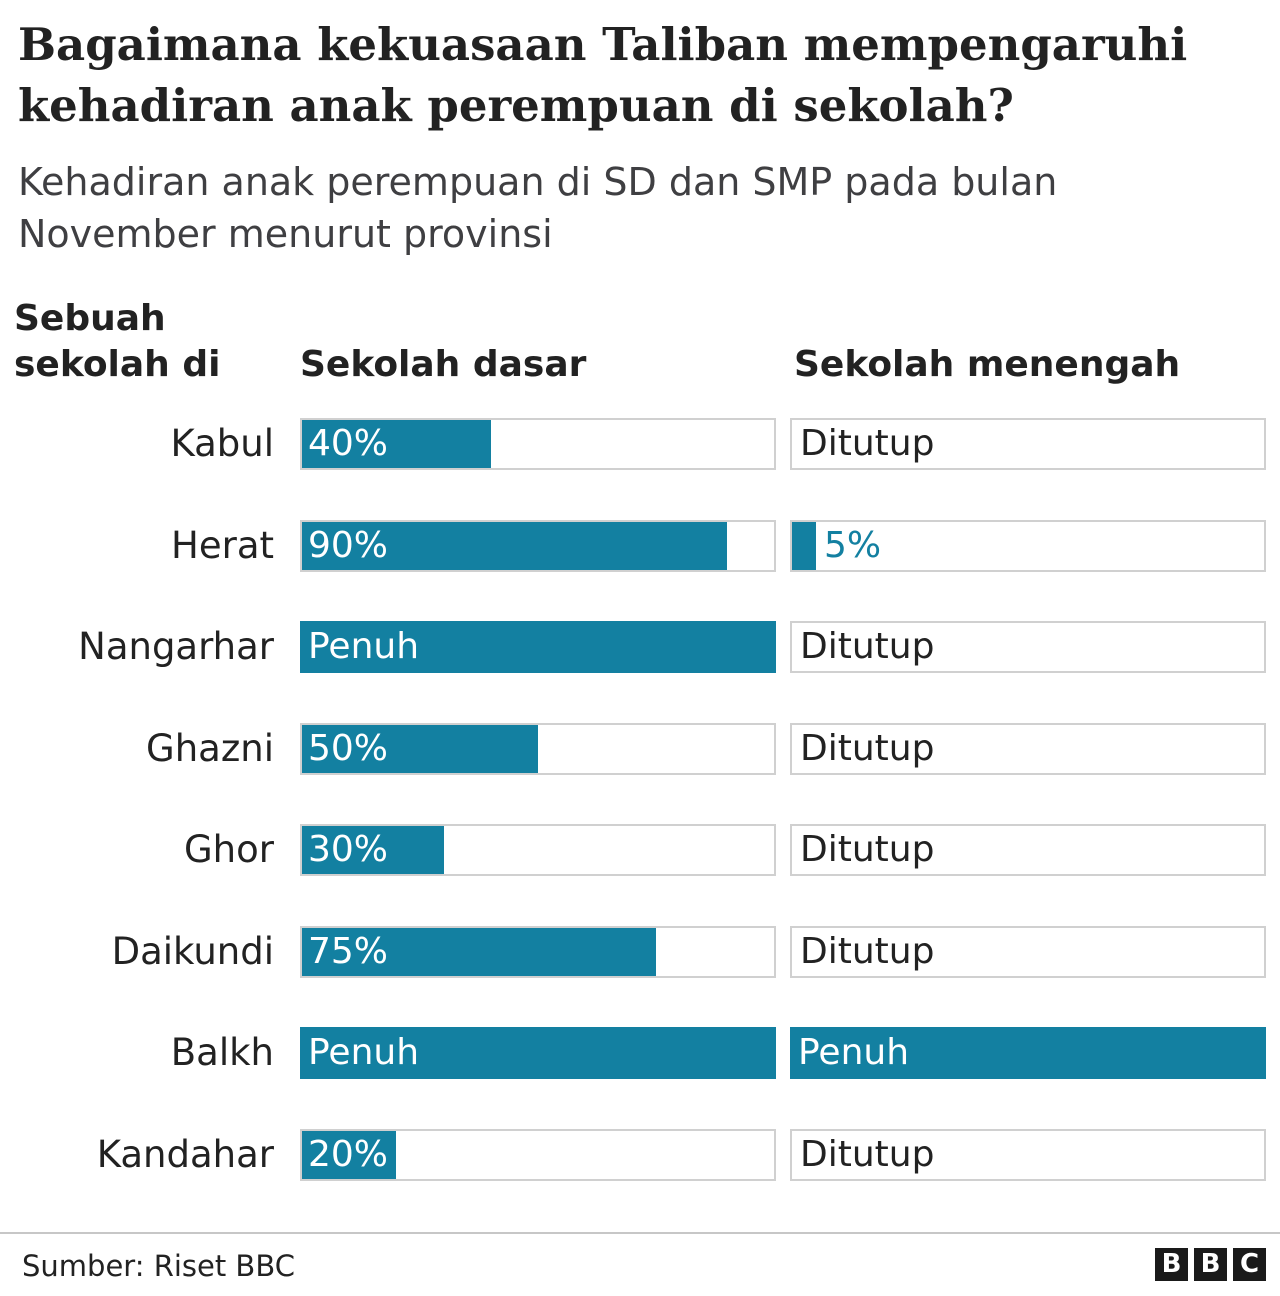 The image size is (1280, 1296). What do you see at coordinates (229, 849) in the screenshot?
I see `province-label: Ghor` at bounding box center [229, 849].